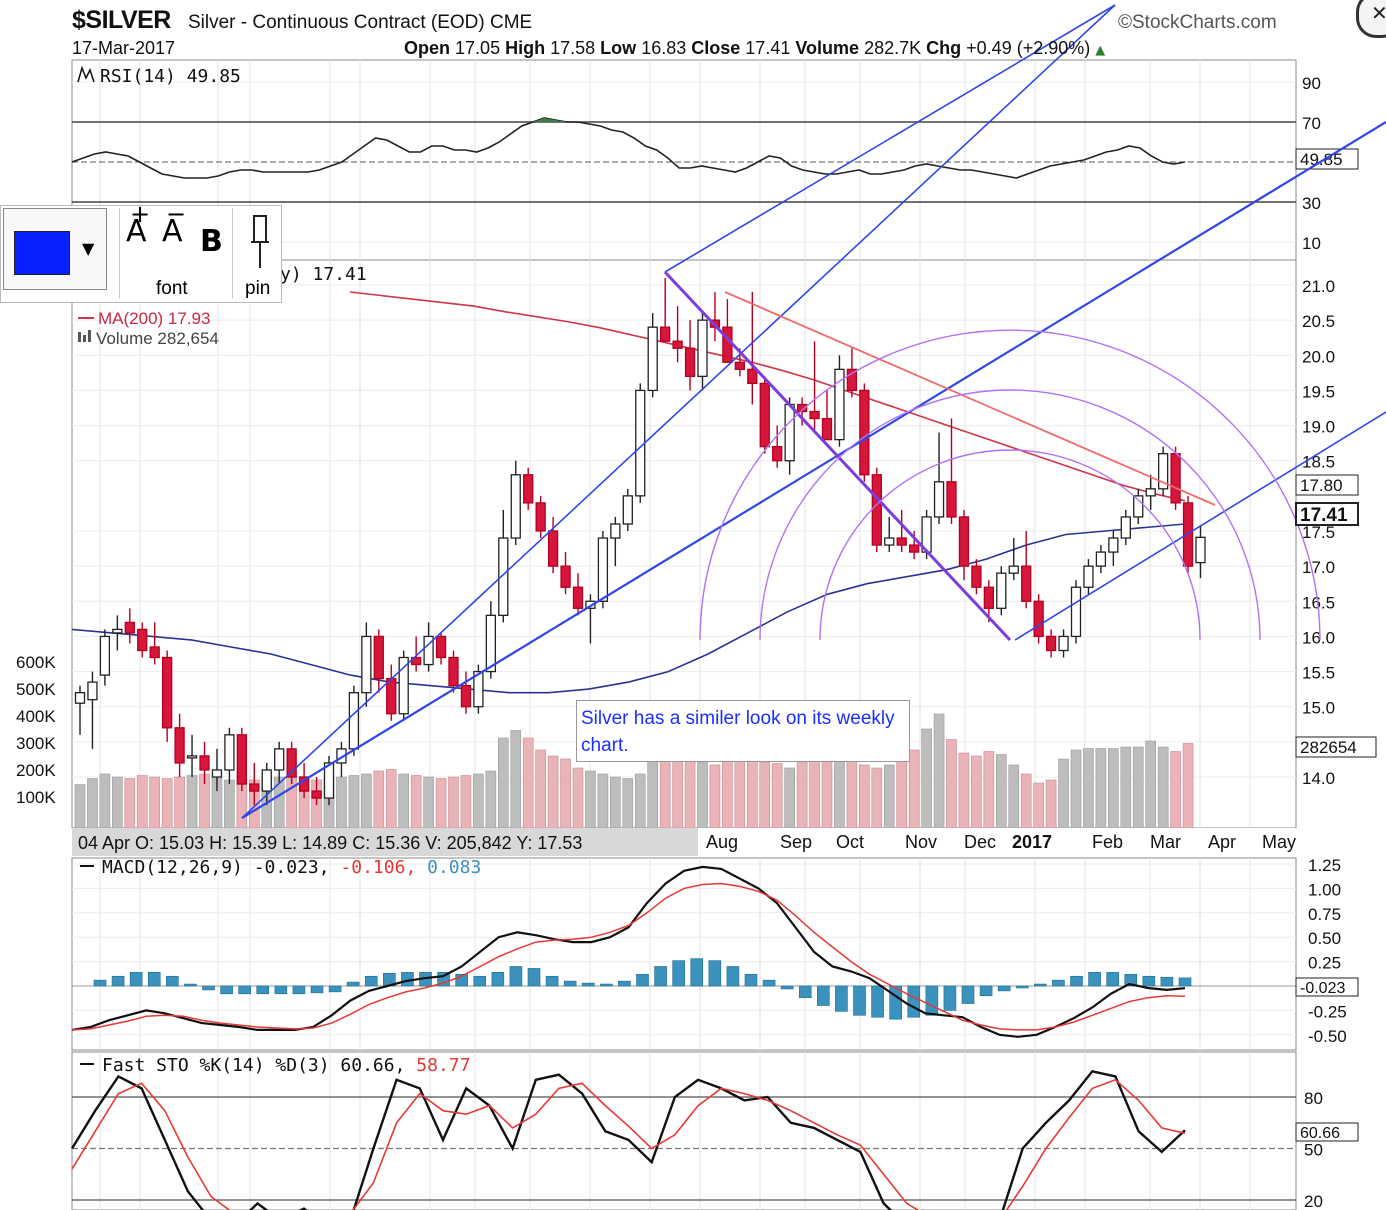 The height and width of the screenshot is (1210, 1386). I want to click on price-tick-label: 20.0, so click(1318, 356).